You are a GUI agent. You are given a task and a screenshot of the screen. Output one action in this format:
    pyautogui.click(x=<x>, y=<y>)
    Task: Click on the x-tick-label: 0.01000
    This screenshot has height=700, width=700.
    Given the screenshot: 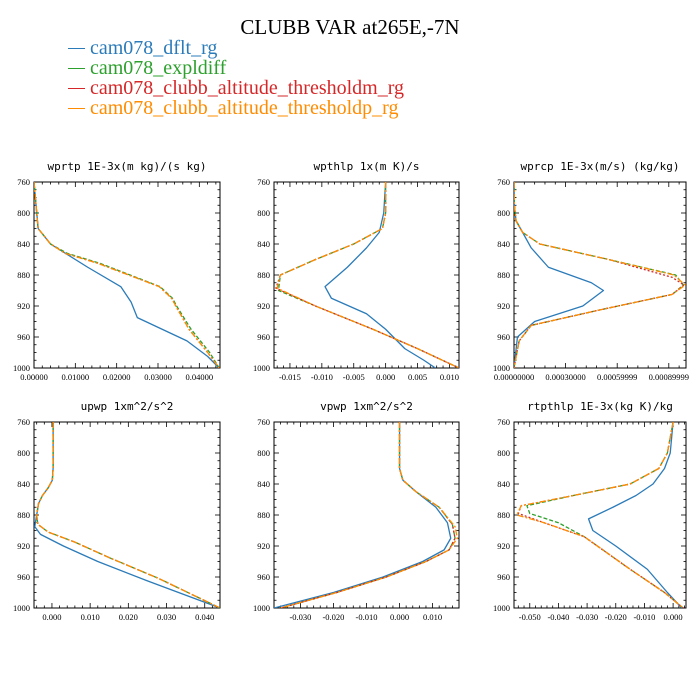 What is the action you would take?
    pyautogui.click(x=76, y=377)
    